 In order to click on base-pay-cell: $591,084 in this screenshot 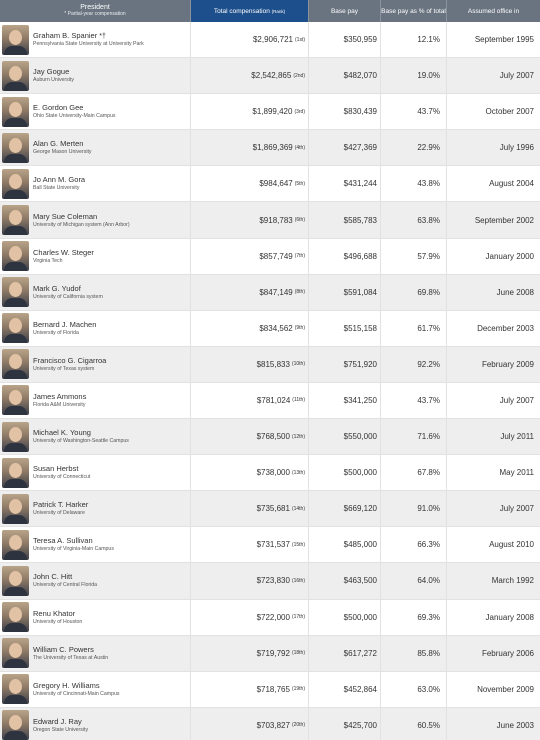, I will do `click(345, 292)`.